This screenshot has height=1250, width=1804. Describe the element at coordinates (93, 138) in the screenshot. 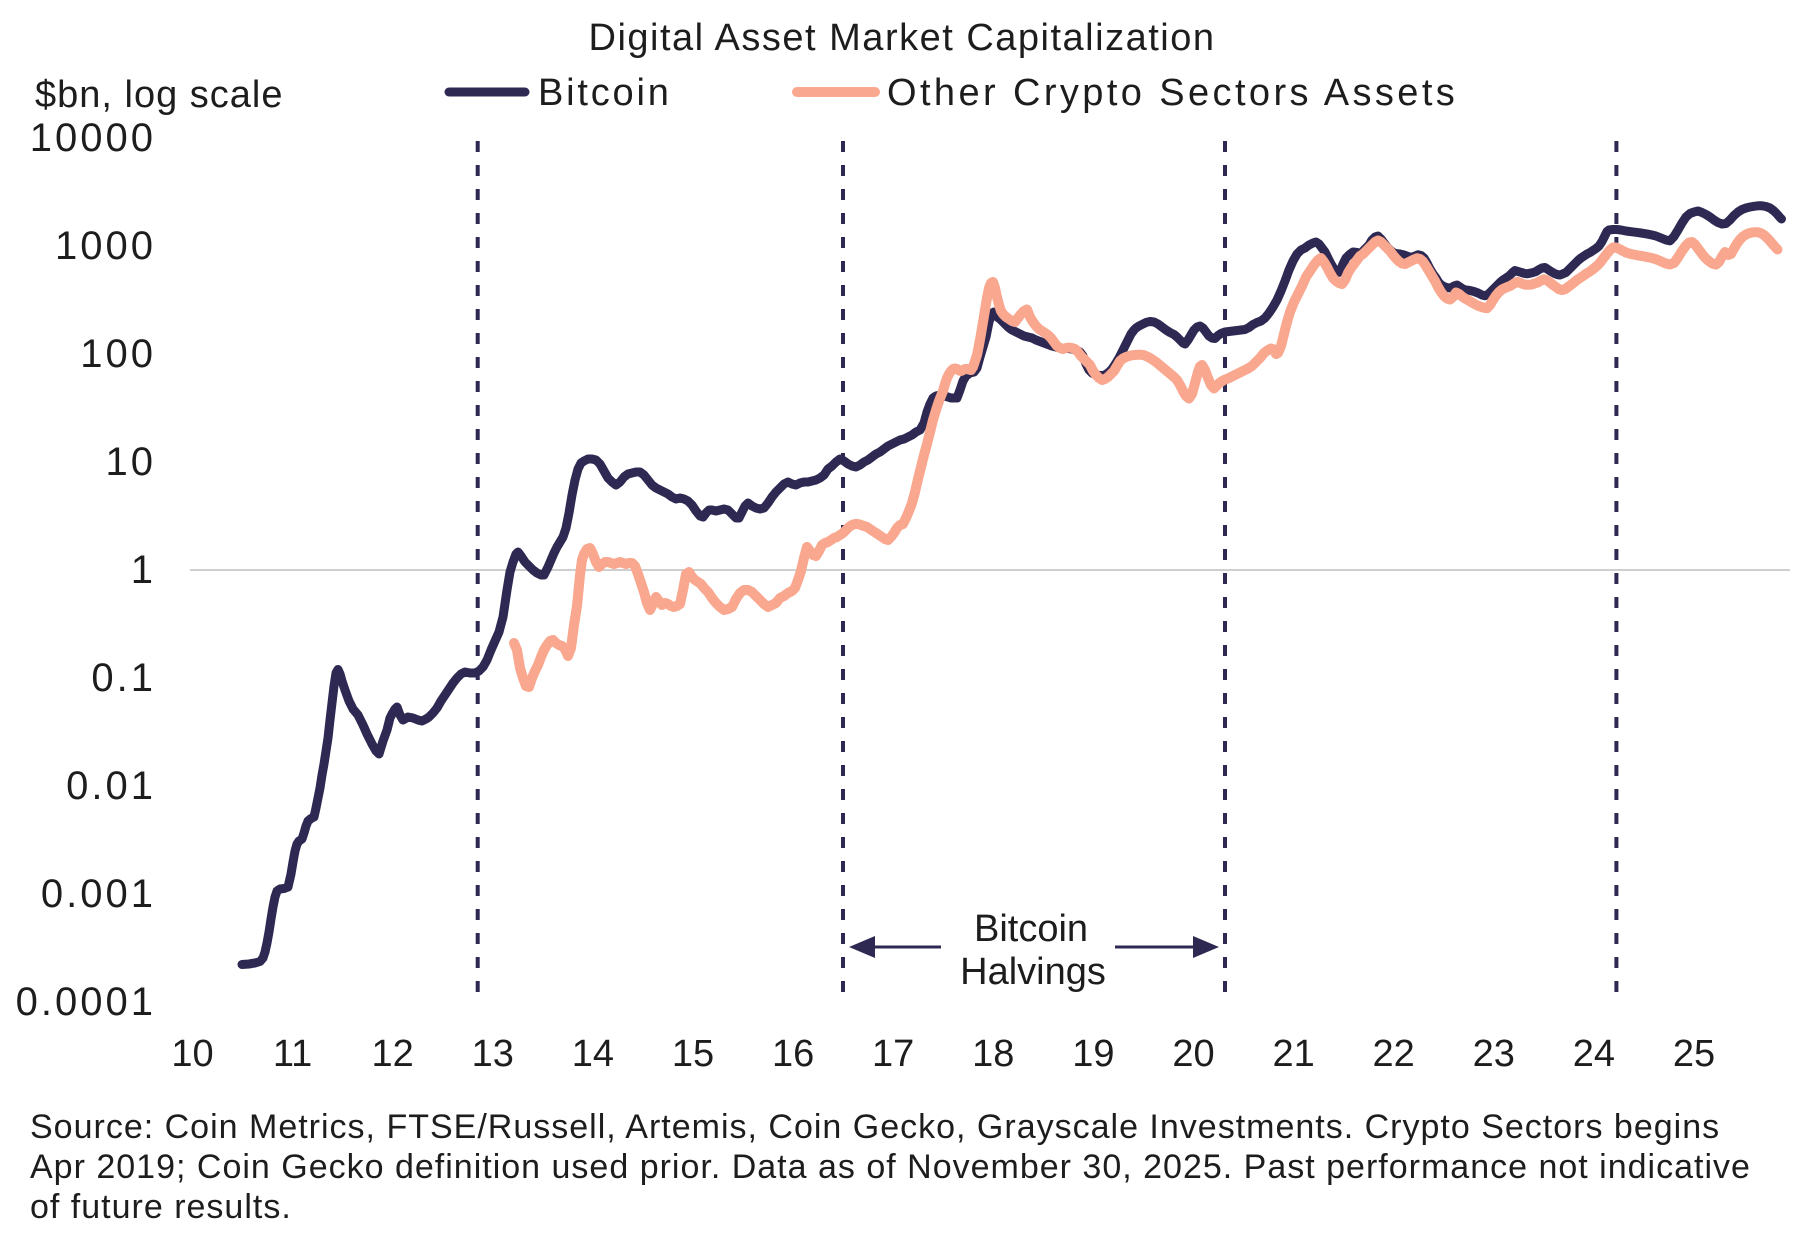

I see `svg-text: 10000` at that location.